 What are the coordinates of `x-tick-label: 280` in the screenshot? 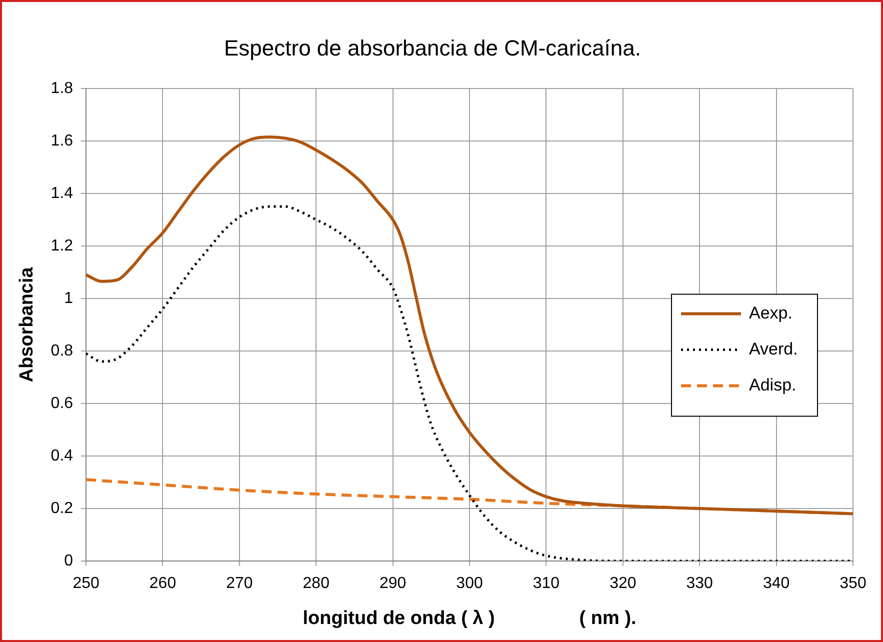 It's located at (316, 583).